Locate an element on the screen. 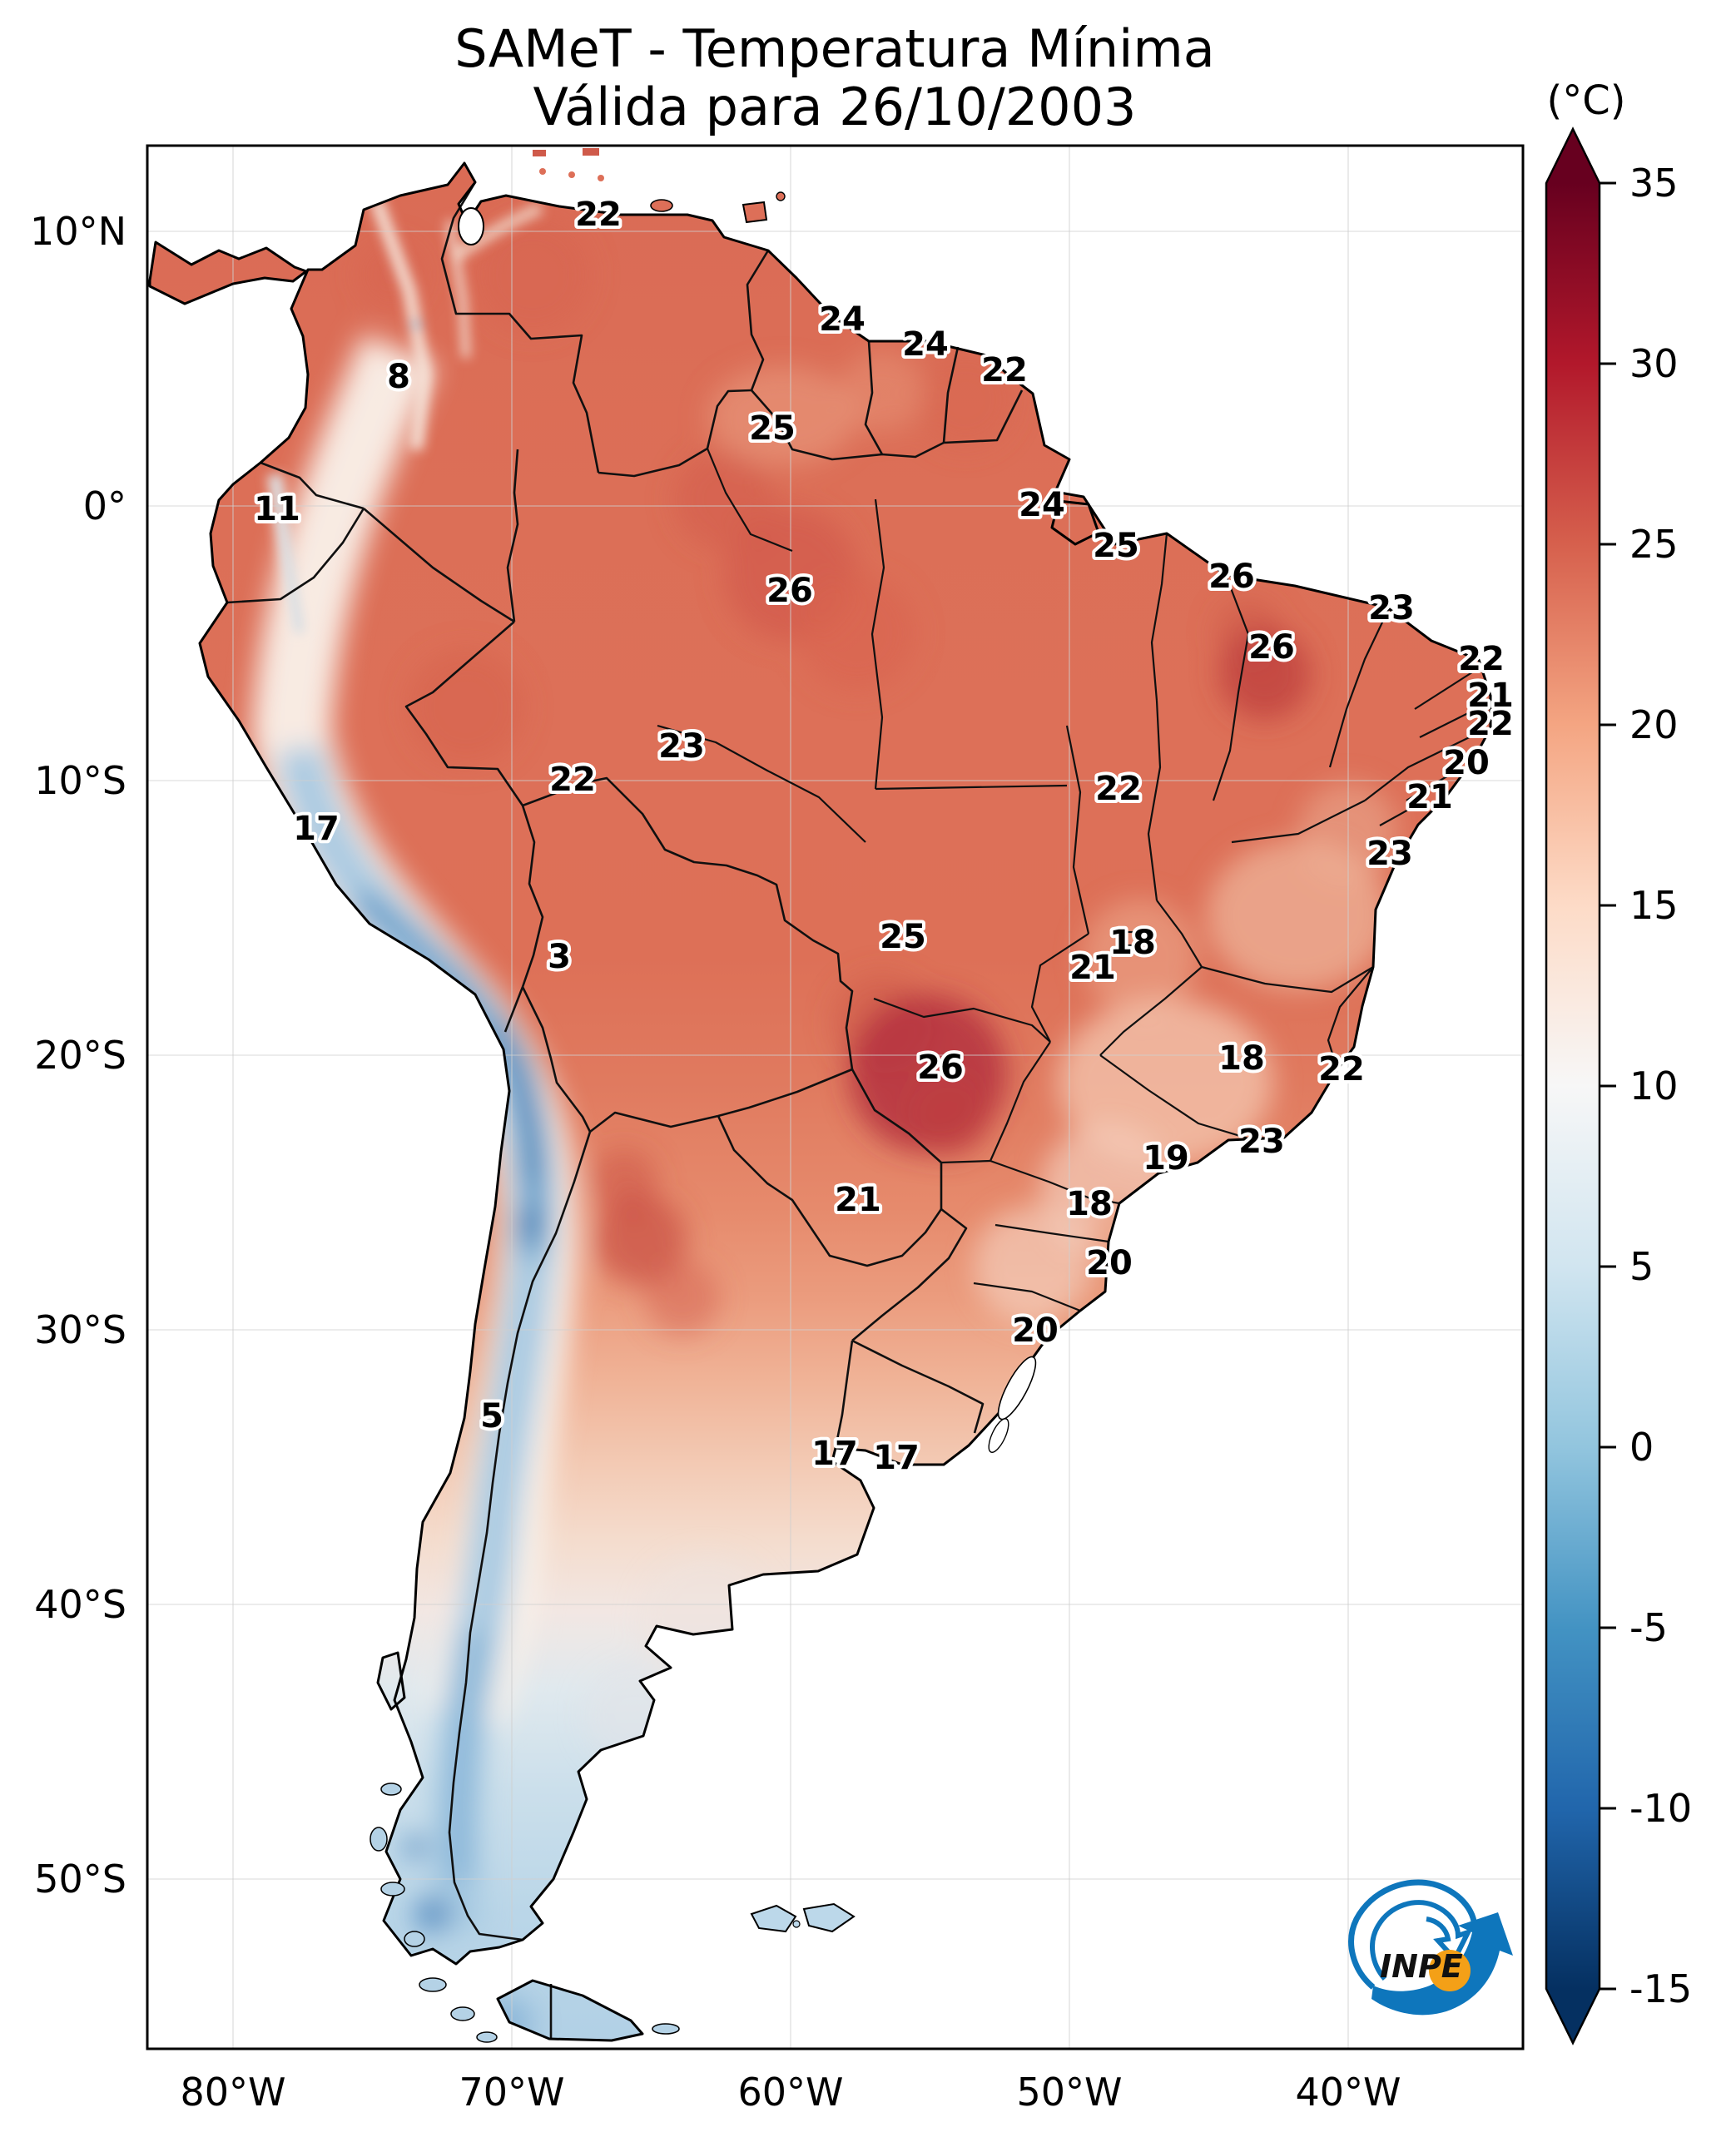 This screenshot has height=2152, width=1736. colorbar-tick-label: 0 is located at coordinates (1642, 1447).